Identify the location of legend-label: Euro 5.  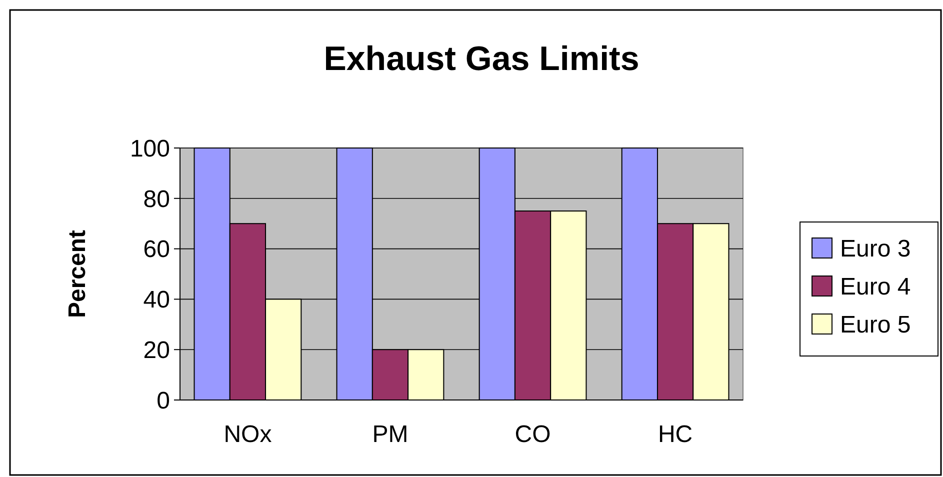
(875, 324).